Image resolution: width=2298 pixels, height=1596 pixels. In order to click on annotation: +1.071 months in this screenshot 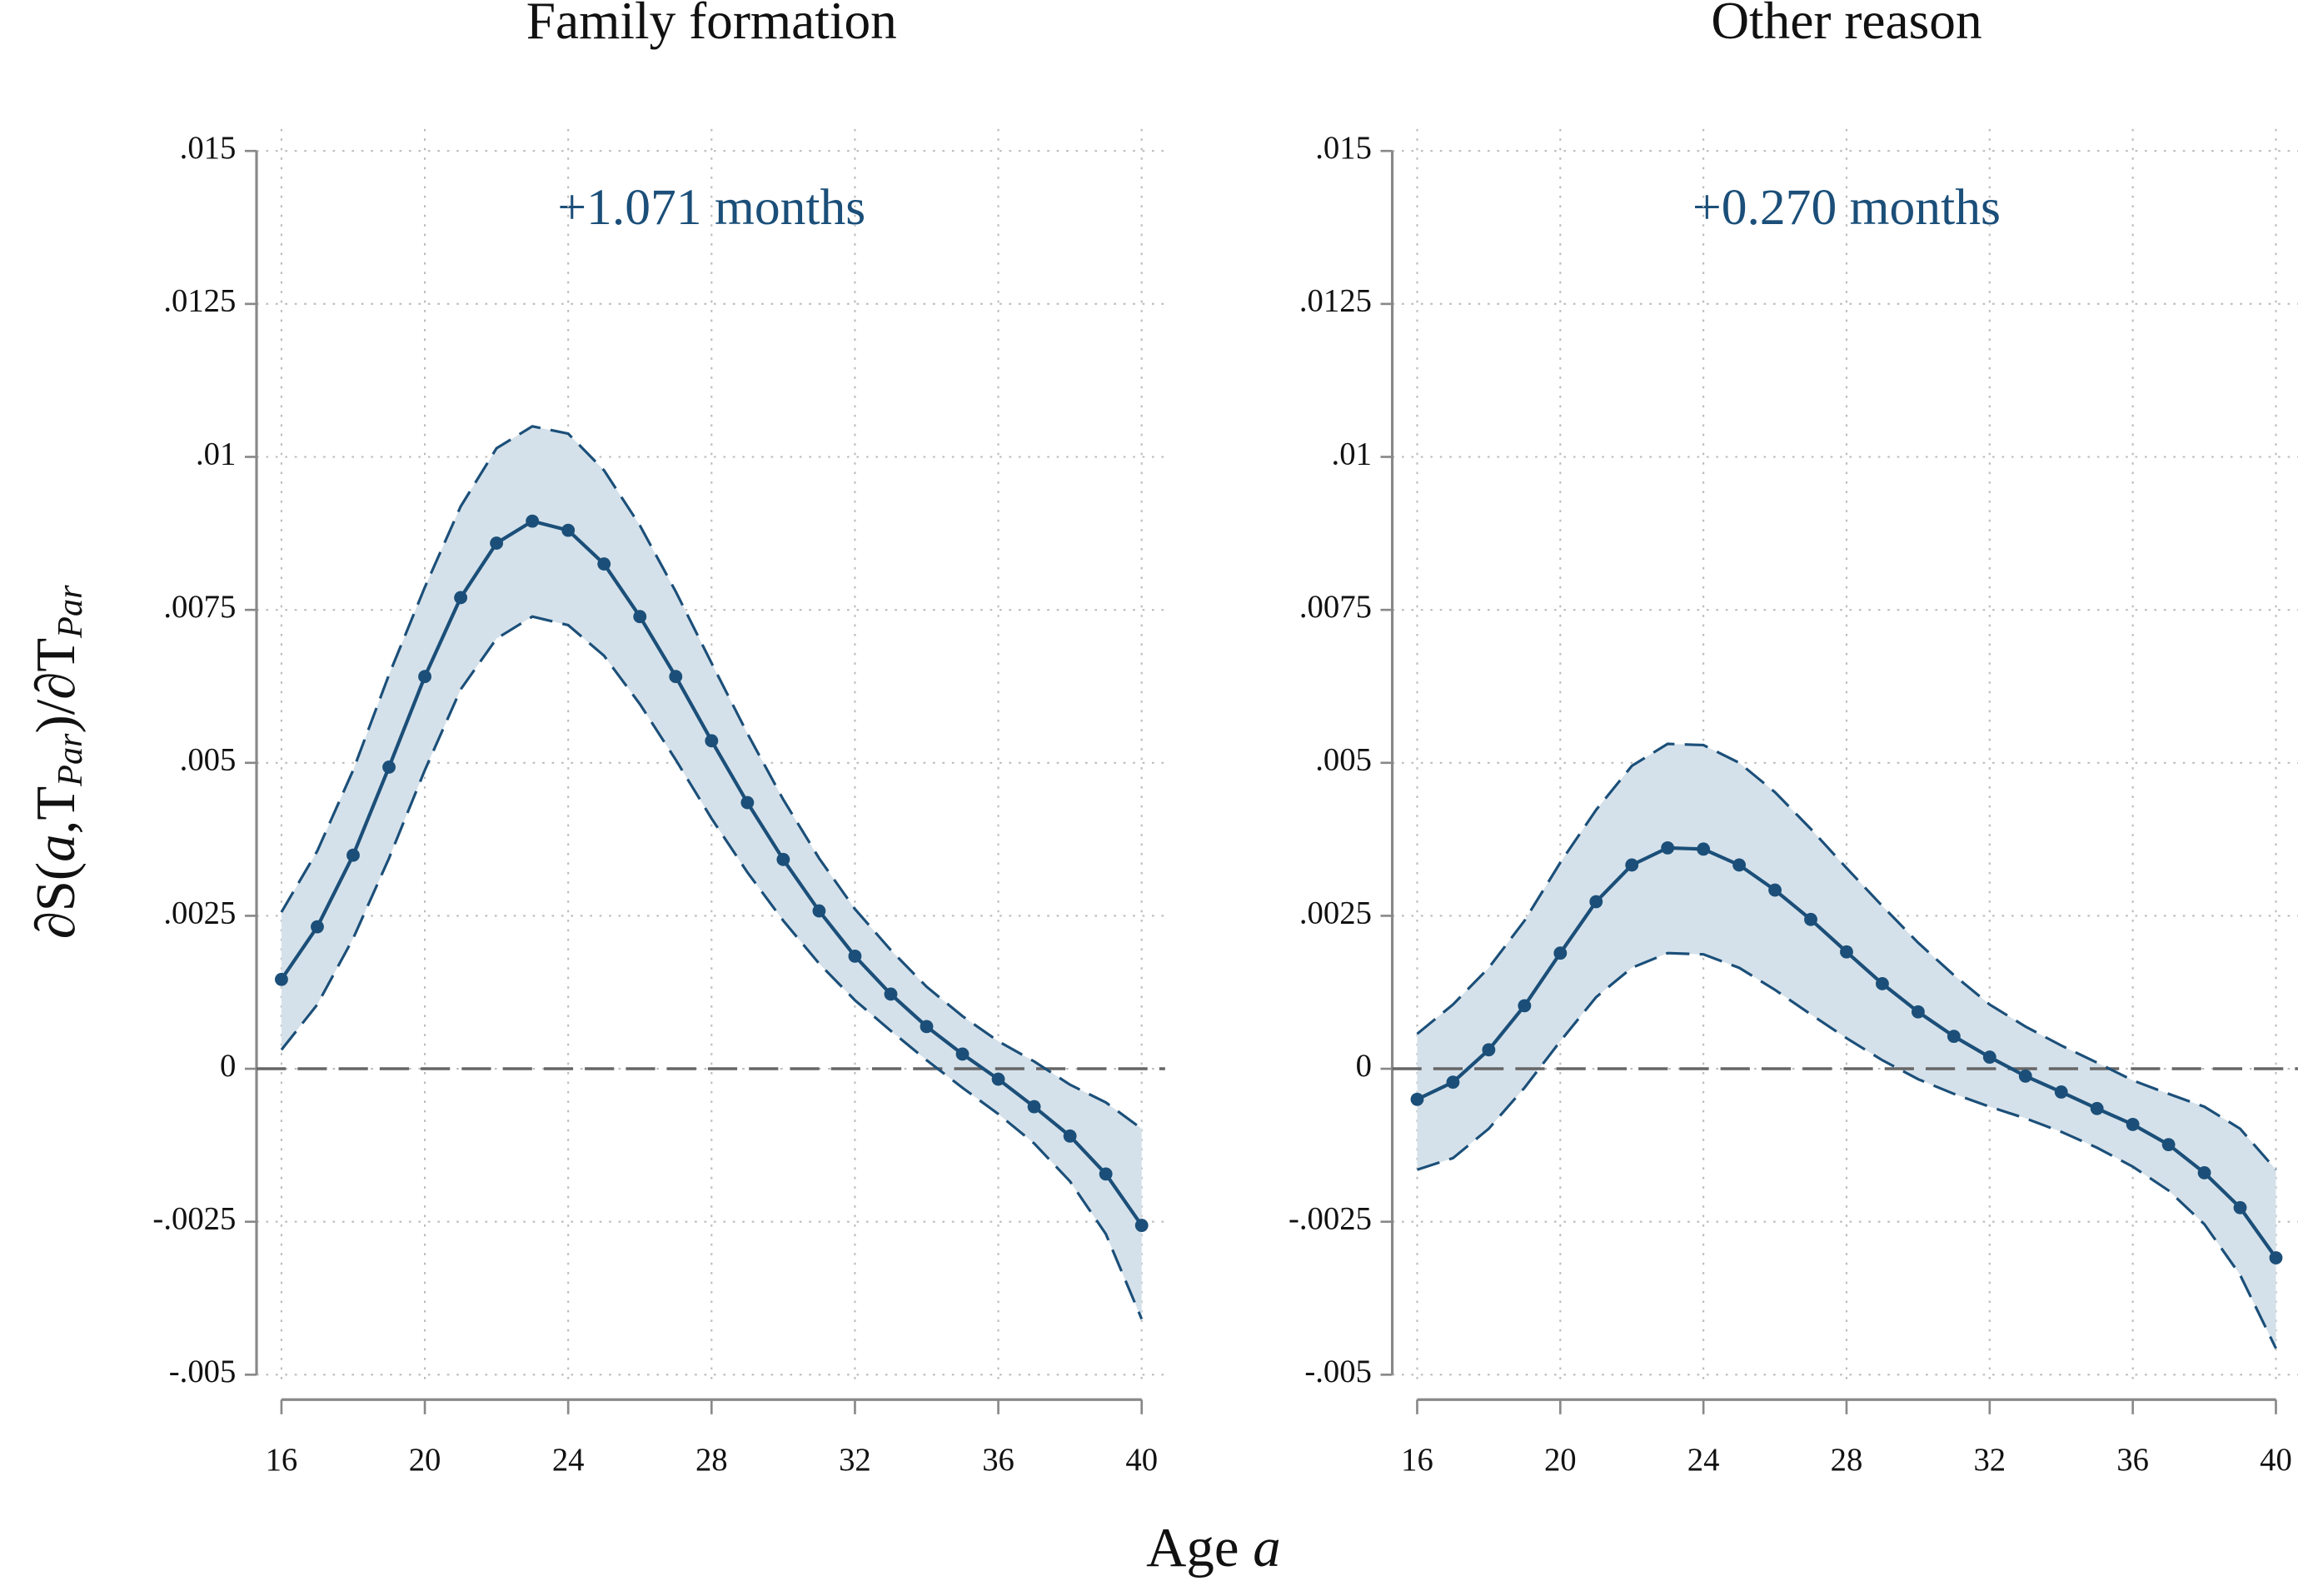, I will do `click(711, 207)`.